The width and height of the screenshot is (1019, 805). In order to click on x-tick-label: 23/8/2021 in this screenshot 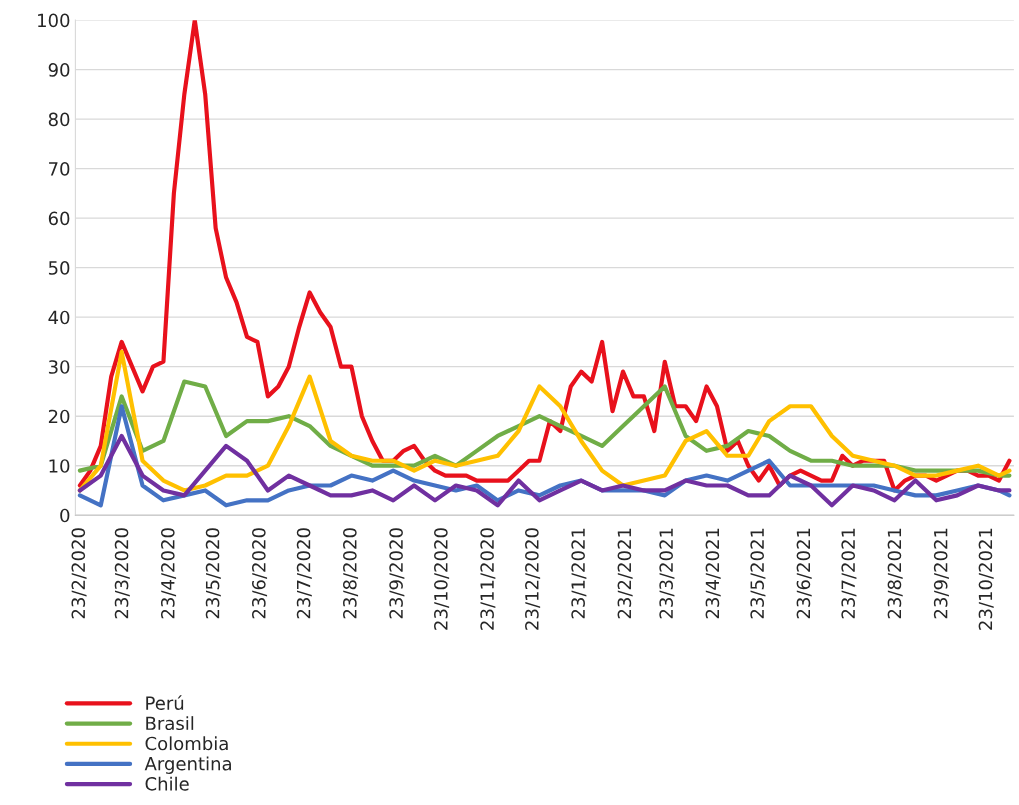, I will do `click(895, 573)`.